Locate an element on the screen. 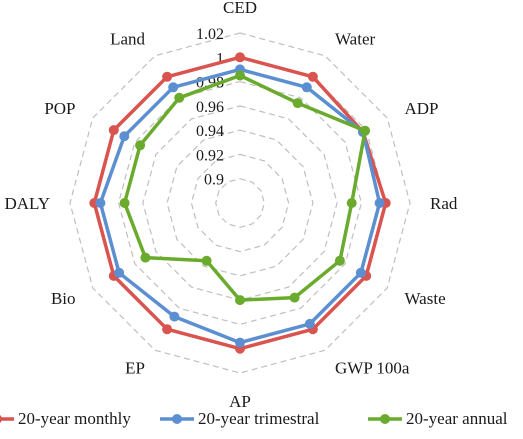 This screenshot has height=439, width=523. tick-label: 0.96 is located at coordinates (210, 107).